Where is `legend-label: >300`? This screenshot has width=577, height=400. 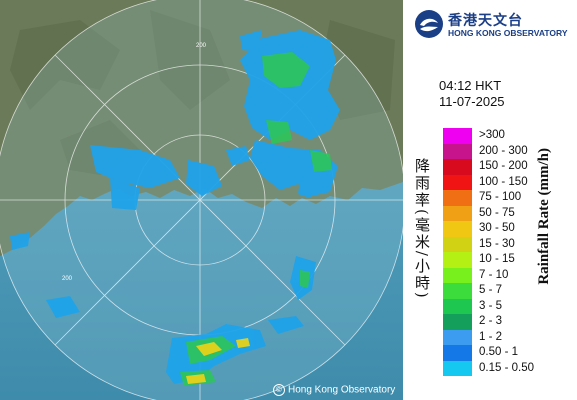 legend-label: >300 is located at coordinates (492, 135).